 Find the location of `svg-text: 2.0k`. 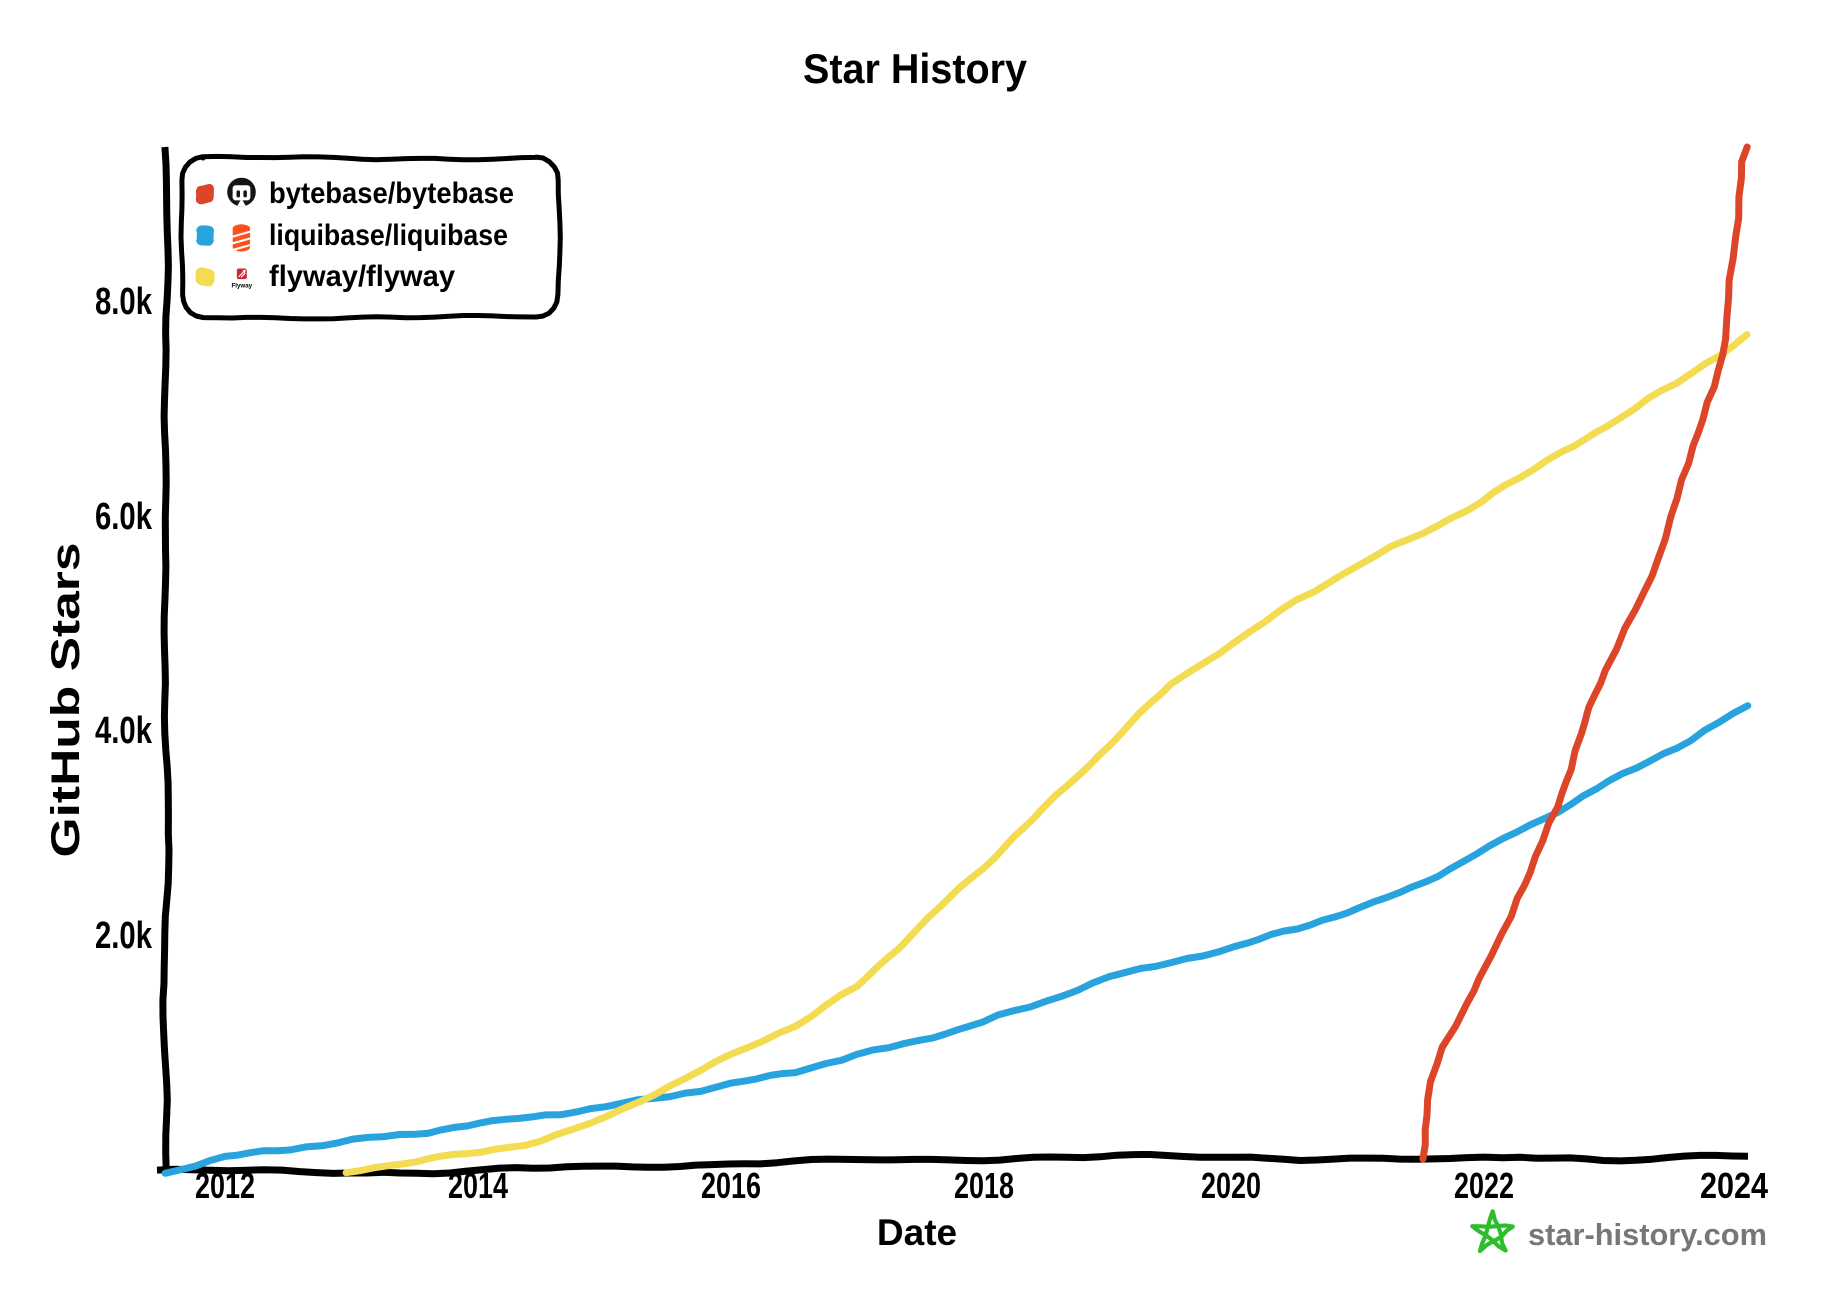

svg-text: 2.0k is located at coordinates (124, 936).